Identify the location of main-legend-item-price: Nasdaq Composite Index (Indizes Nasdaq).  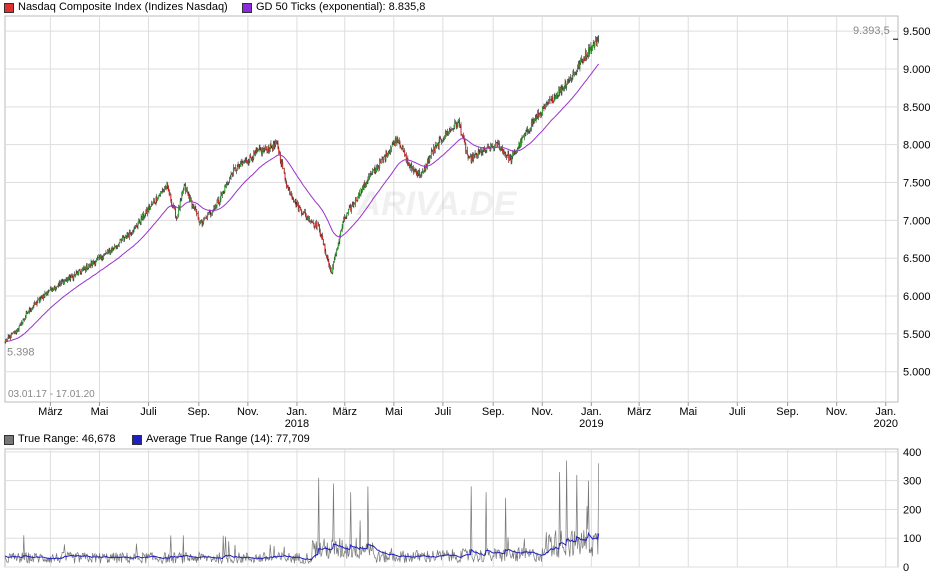
(116, 7).